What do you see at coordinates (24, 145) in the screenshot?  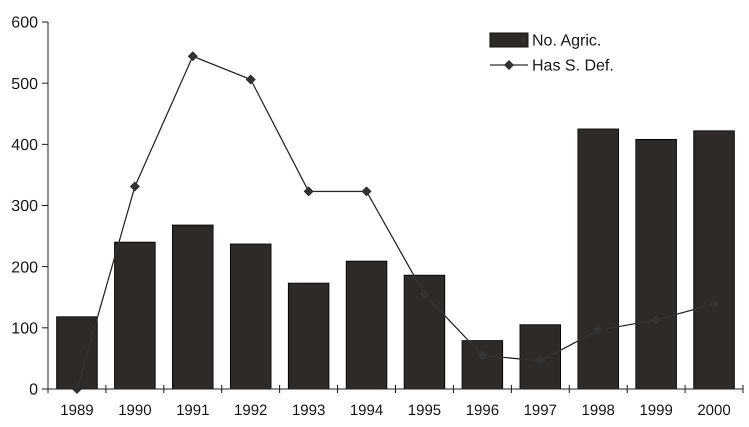 I see `y-tick-label: 400` at bounding box center [24, 145].